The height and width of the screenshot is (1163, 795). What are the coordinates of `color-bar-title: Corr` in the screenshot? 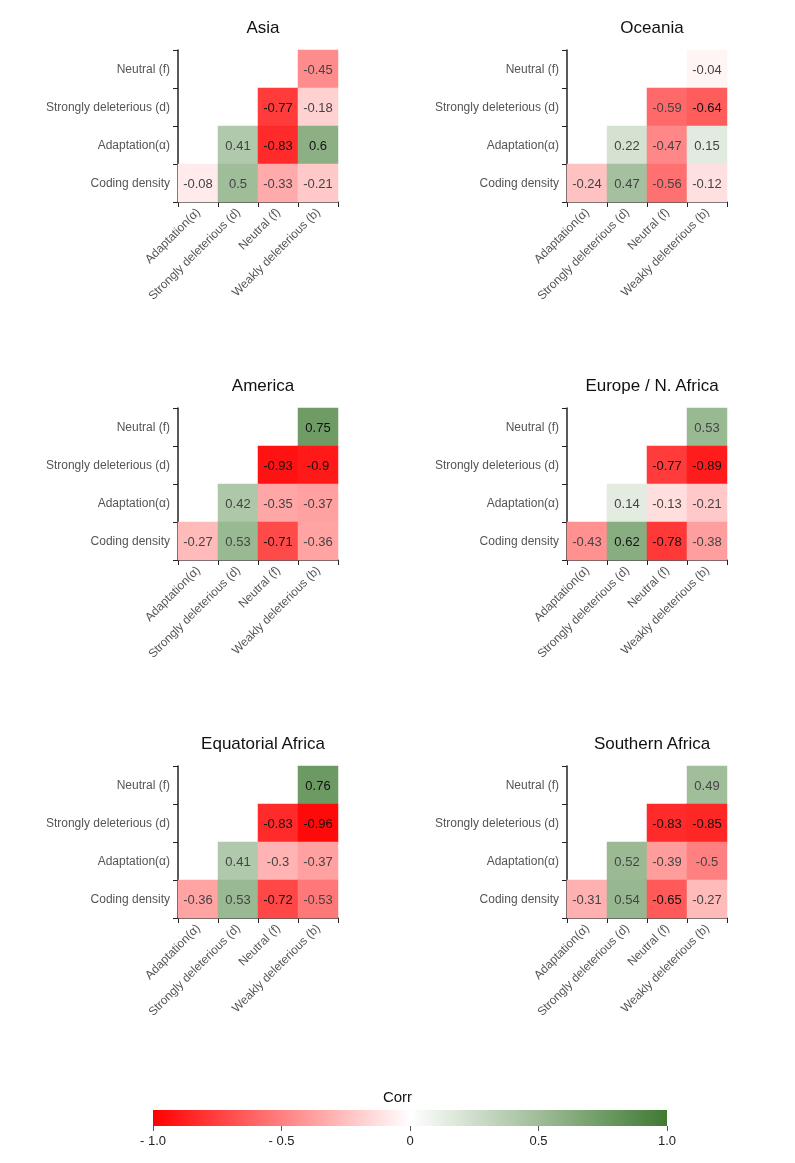 It's located at (397, 1096).